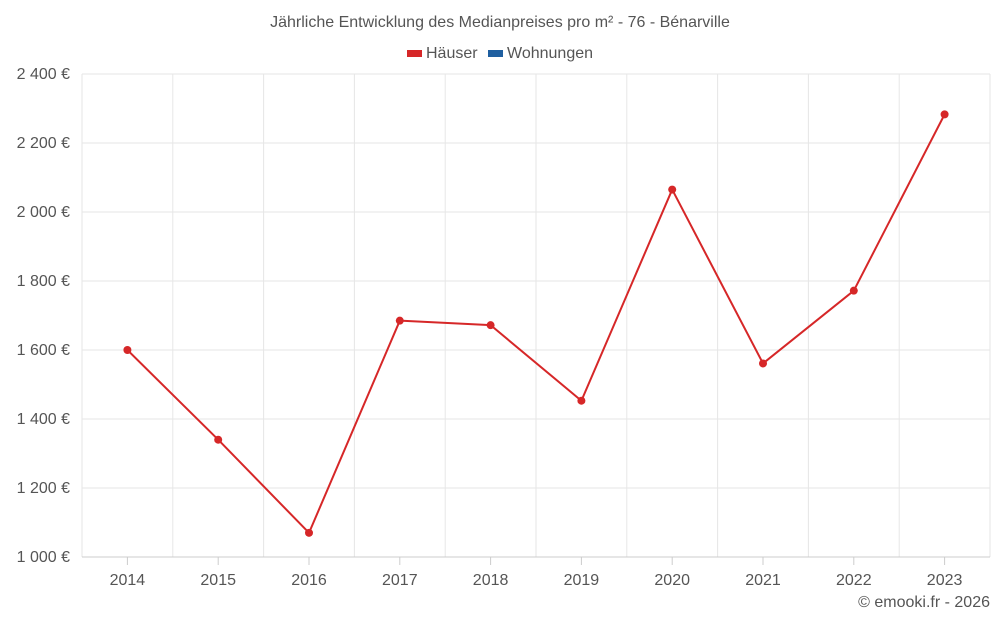 This screenshot has height=625, width=1000. Describe the element at coordinates (43, 350) in the screenshot. I see `y-tick-label: 1 600 €` at that location.